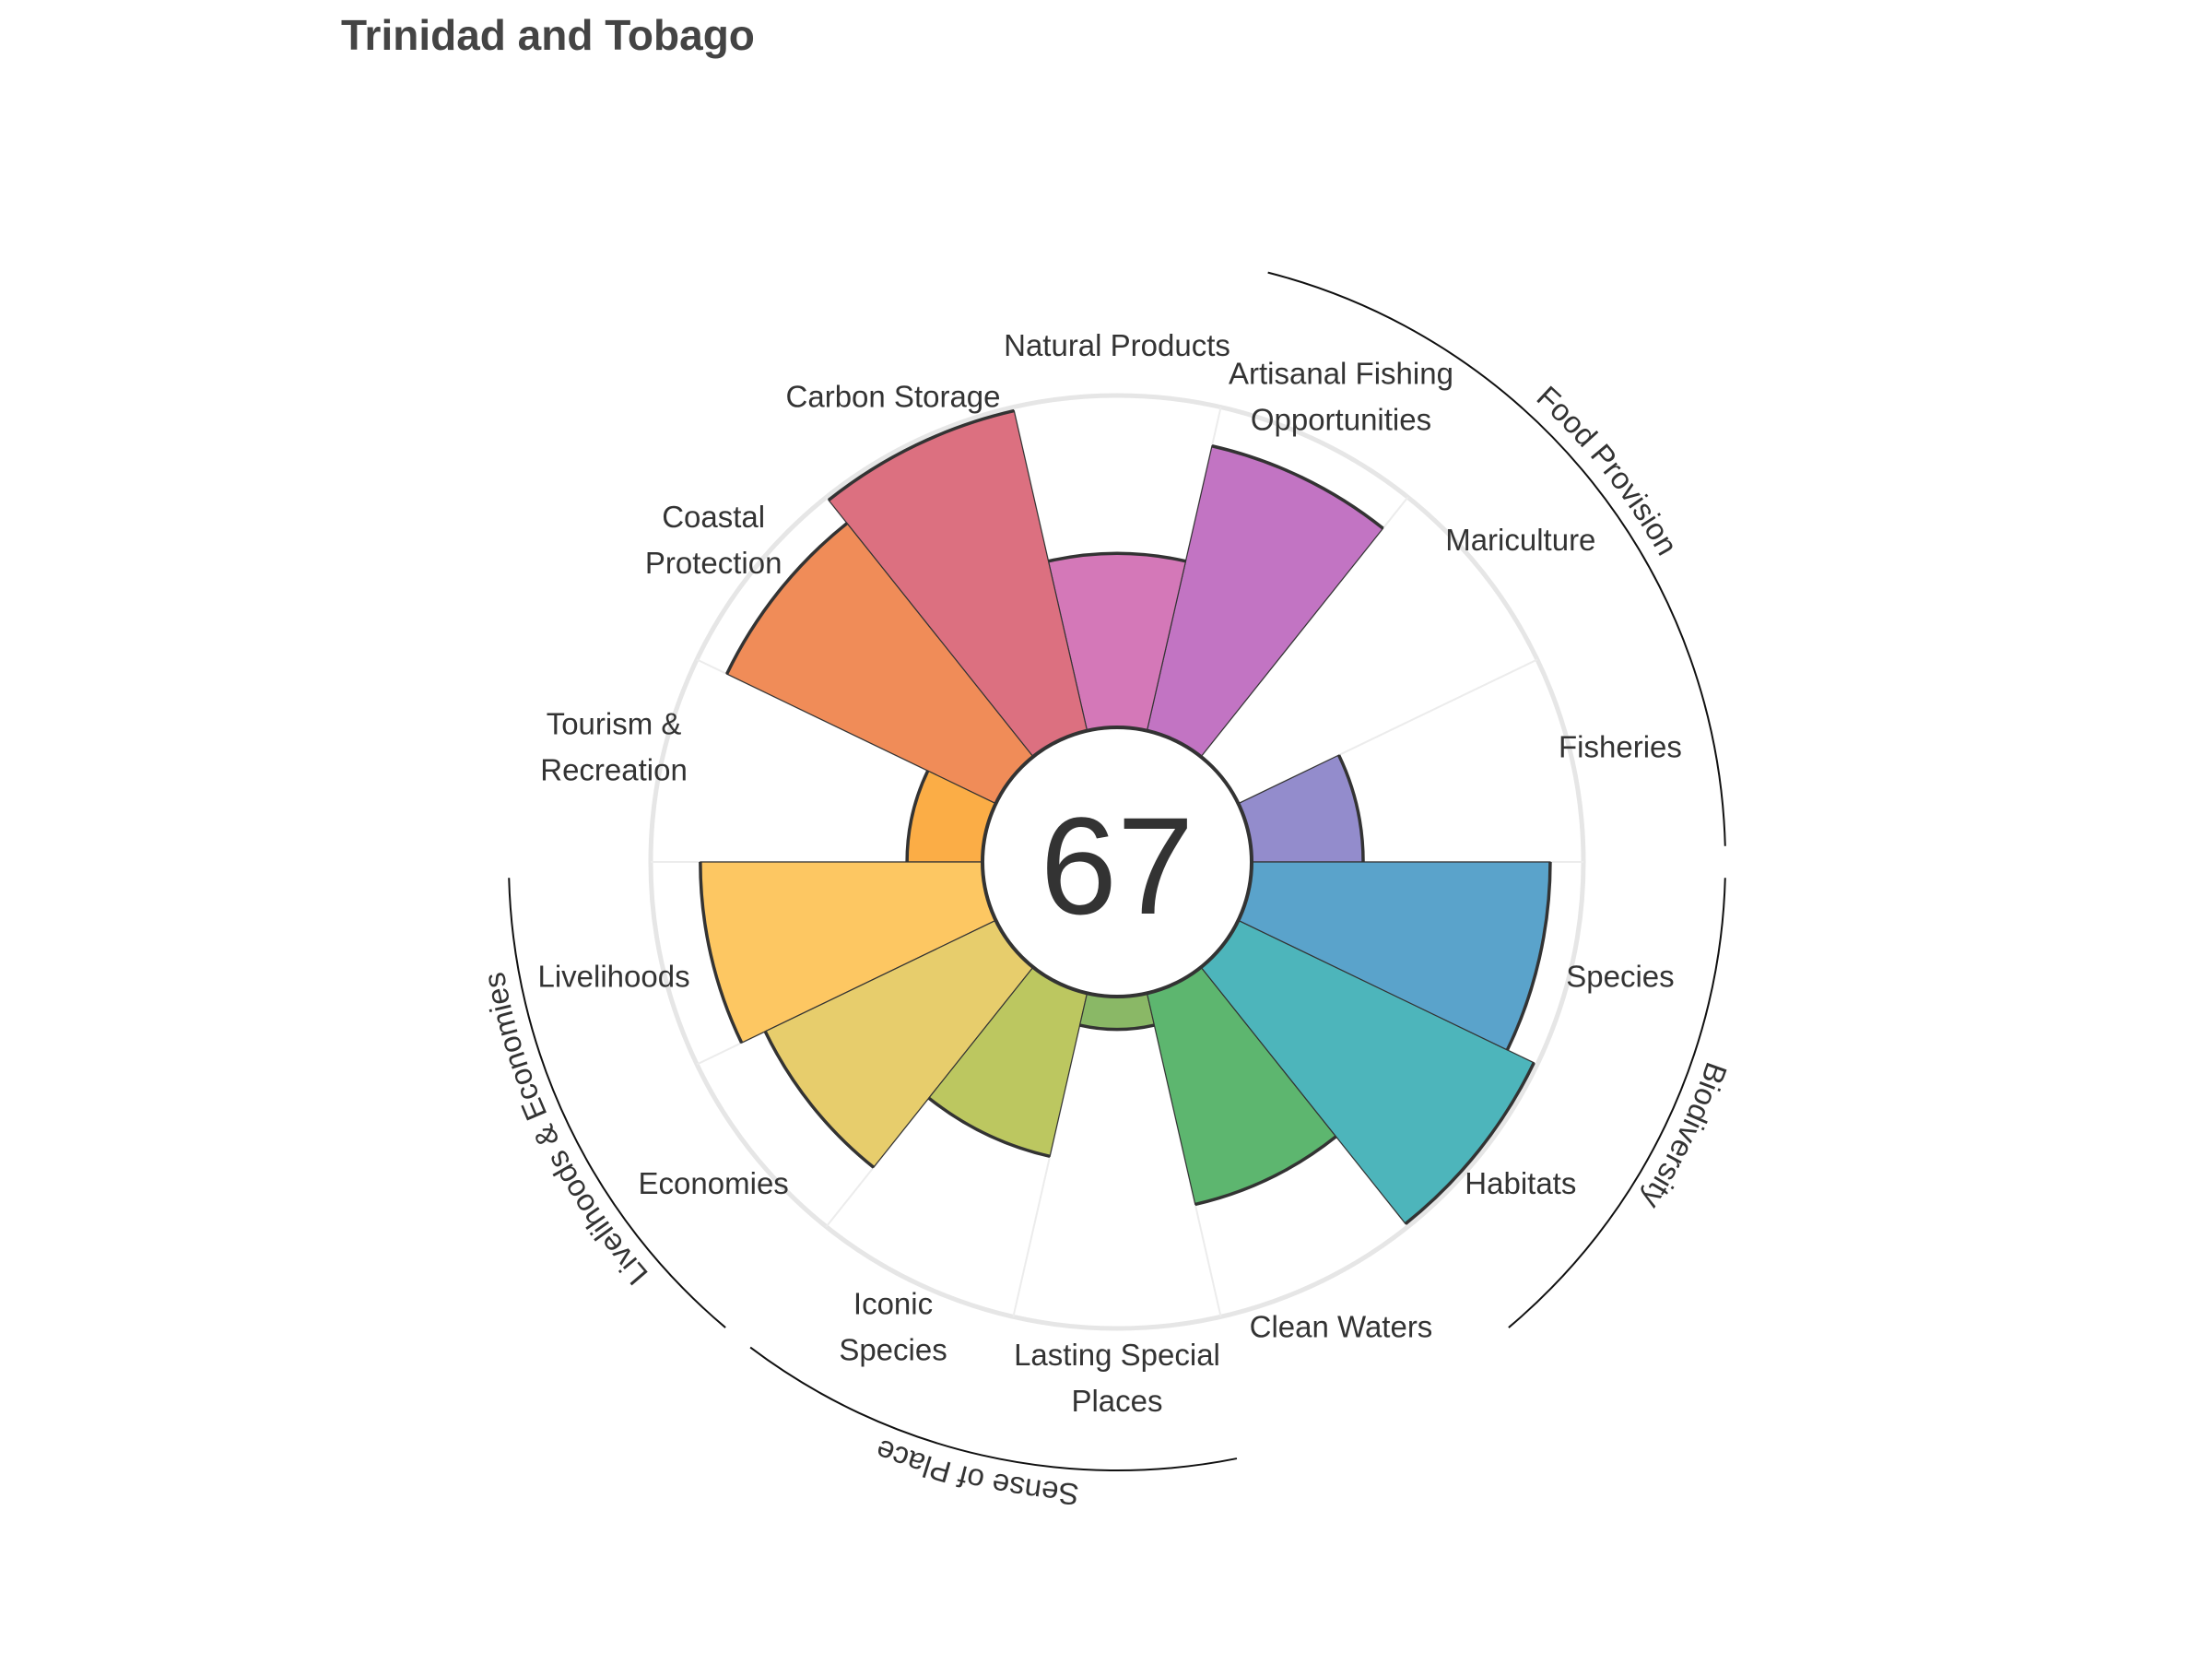  What do you see at coordinates (614, 746) in the screenshot?
I see `goal-label-tourism: Tourism & Recreation` at bounding box center [614, 746].